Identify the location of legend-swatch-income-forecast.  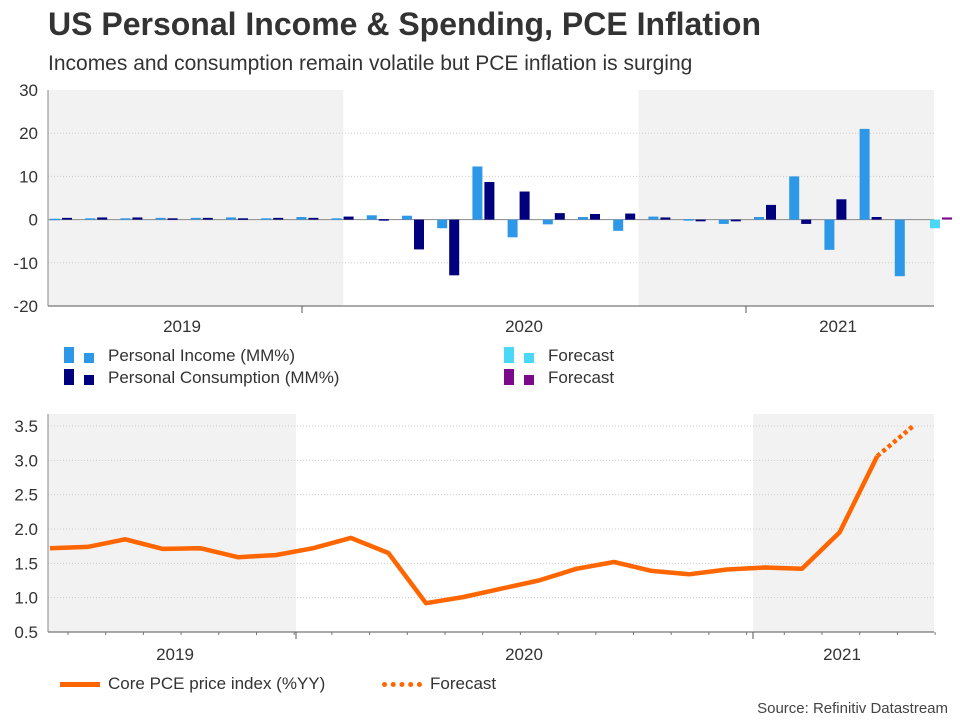
(524, 356).